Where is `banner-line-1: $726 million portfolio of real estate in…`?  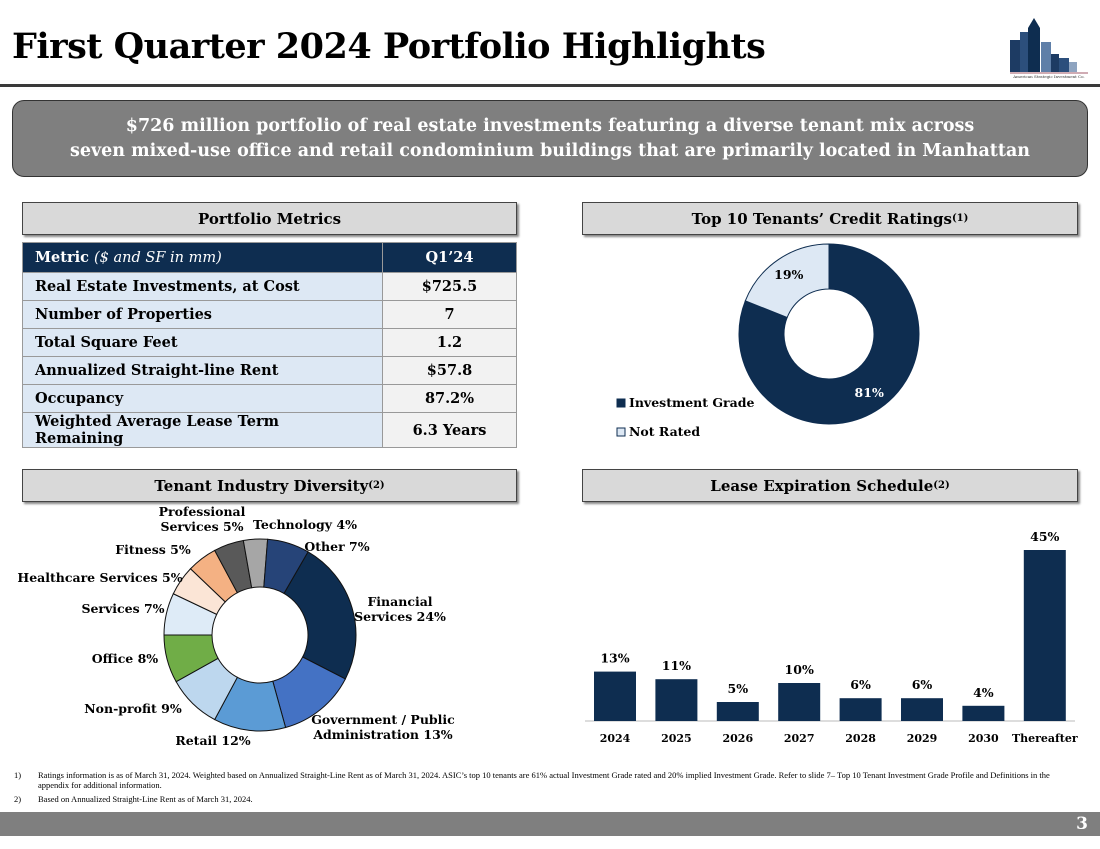 banner-line-1: $726 million portfolio of real estate in… is located at coordinates (550, 125).